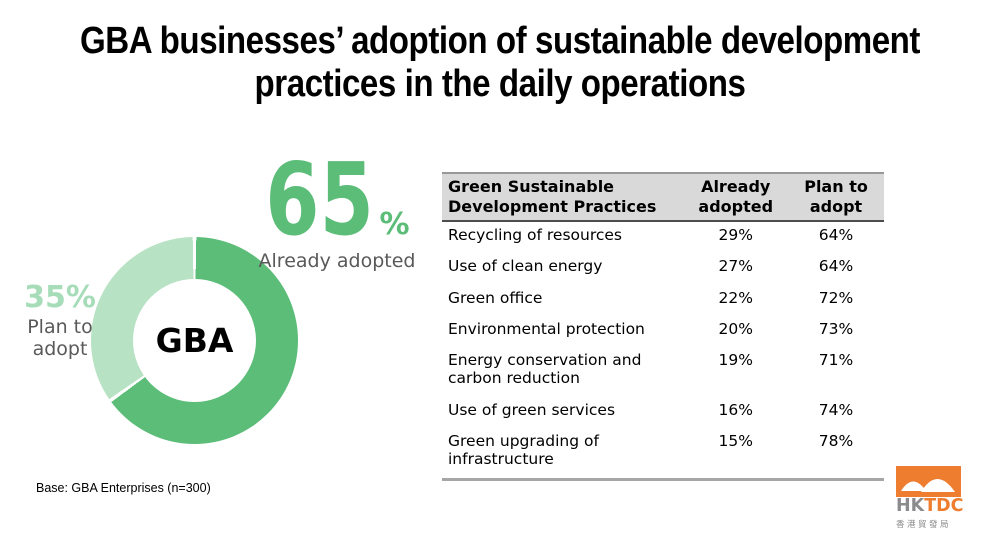 The height and width of the screenshot is (533, 1000). I want to click on already-adopted-cell: 20%, so click(735, 328).